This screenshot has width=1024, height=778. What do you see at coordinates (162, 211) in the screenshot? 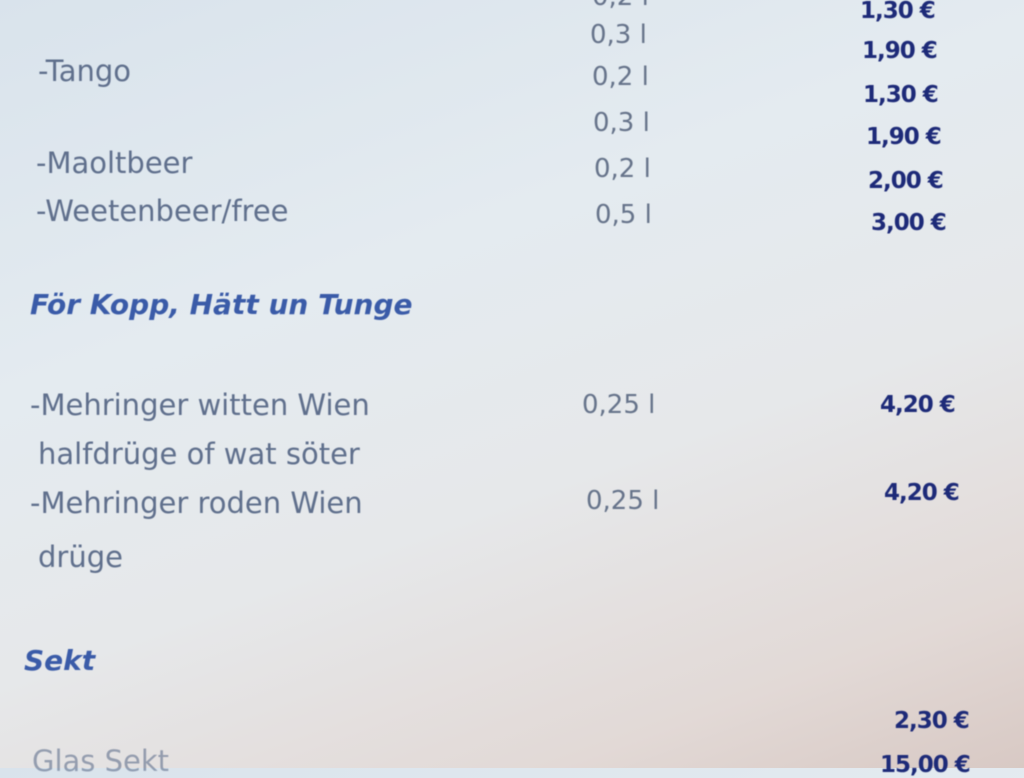
I see `item-weetenbeer: -Weetenbeer/free` at bounding box center [162, 211].